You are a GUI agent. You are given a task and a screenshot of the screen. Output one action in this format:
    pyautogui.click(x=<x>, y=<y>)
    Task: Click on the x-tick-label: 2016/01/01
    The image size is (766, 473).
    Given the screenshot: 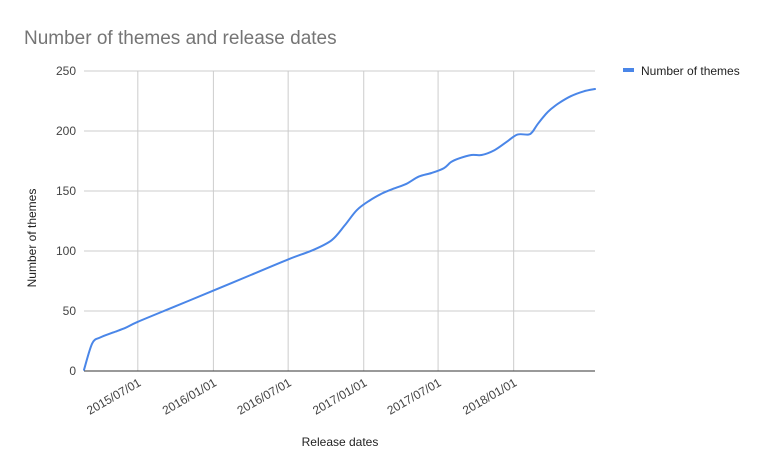 What is the action you would take?
    pyautogui.click(x=189, y=396)
    